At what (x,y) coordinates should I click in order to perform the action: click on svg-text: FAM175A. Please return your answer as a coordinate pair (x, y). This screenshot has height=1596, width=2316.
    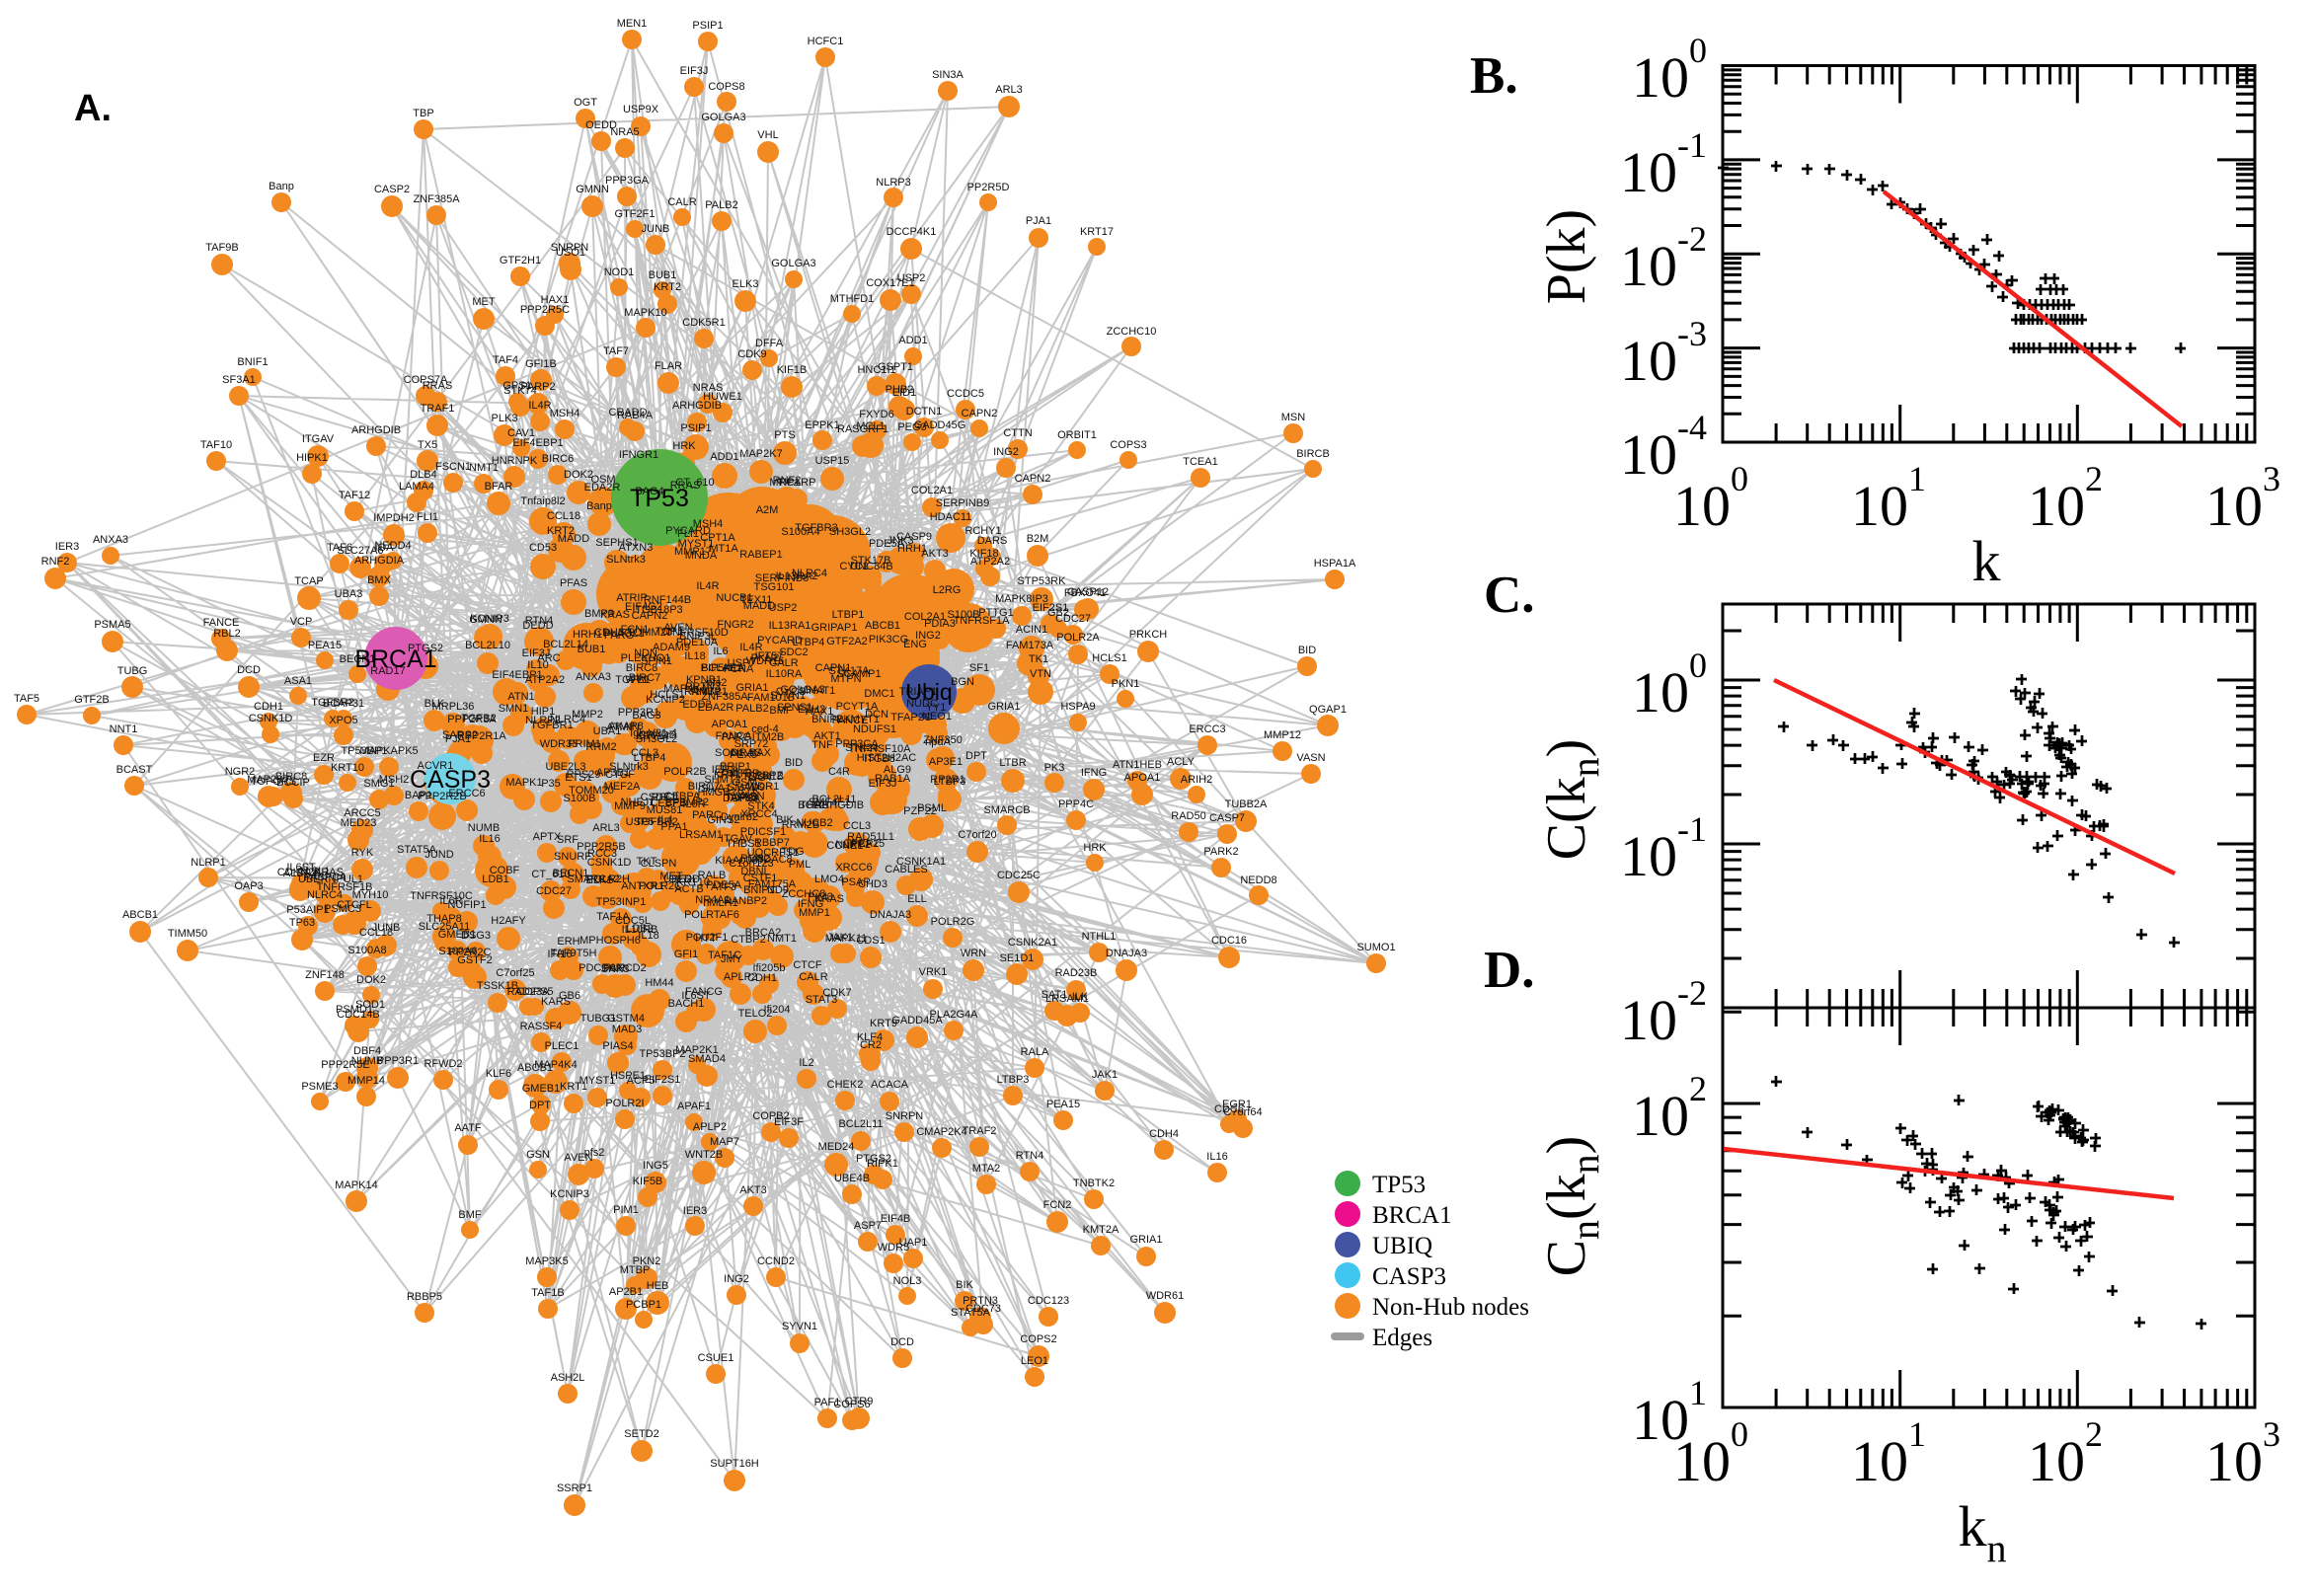
    Looking at the image, I should click on (772, 884).